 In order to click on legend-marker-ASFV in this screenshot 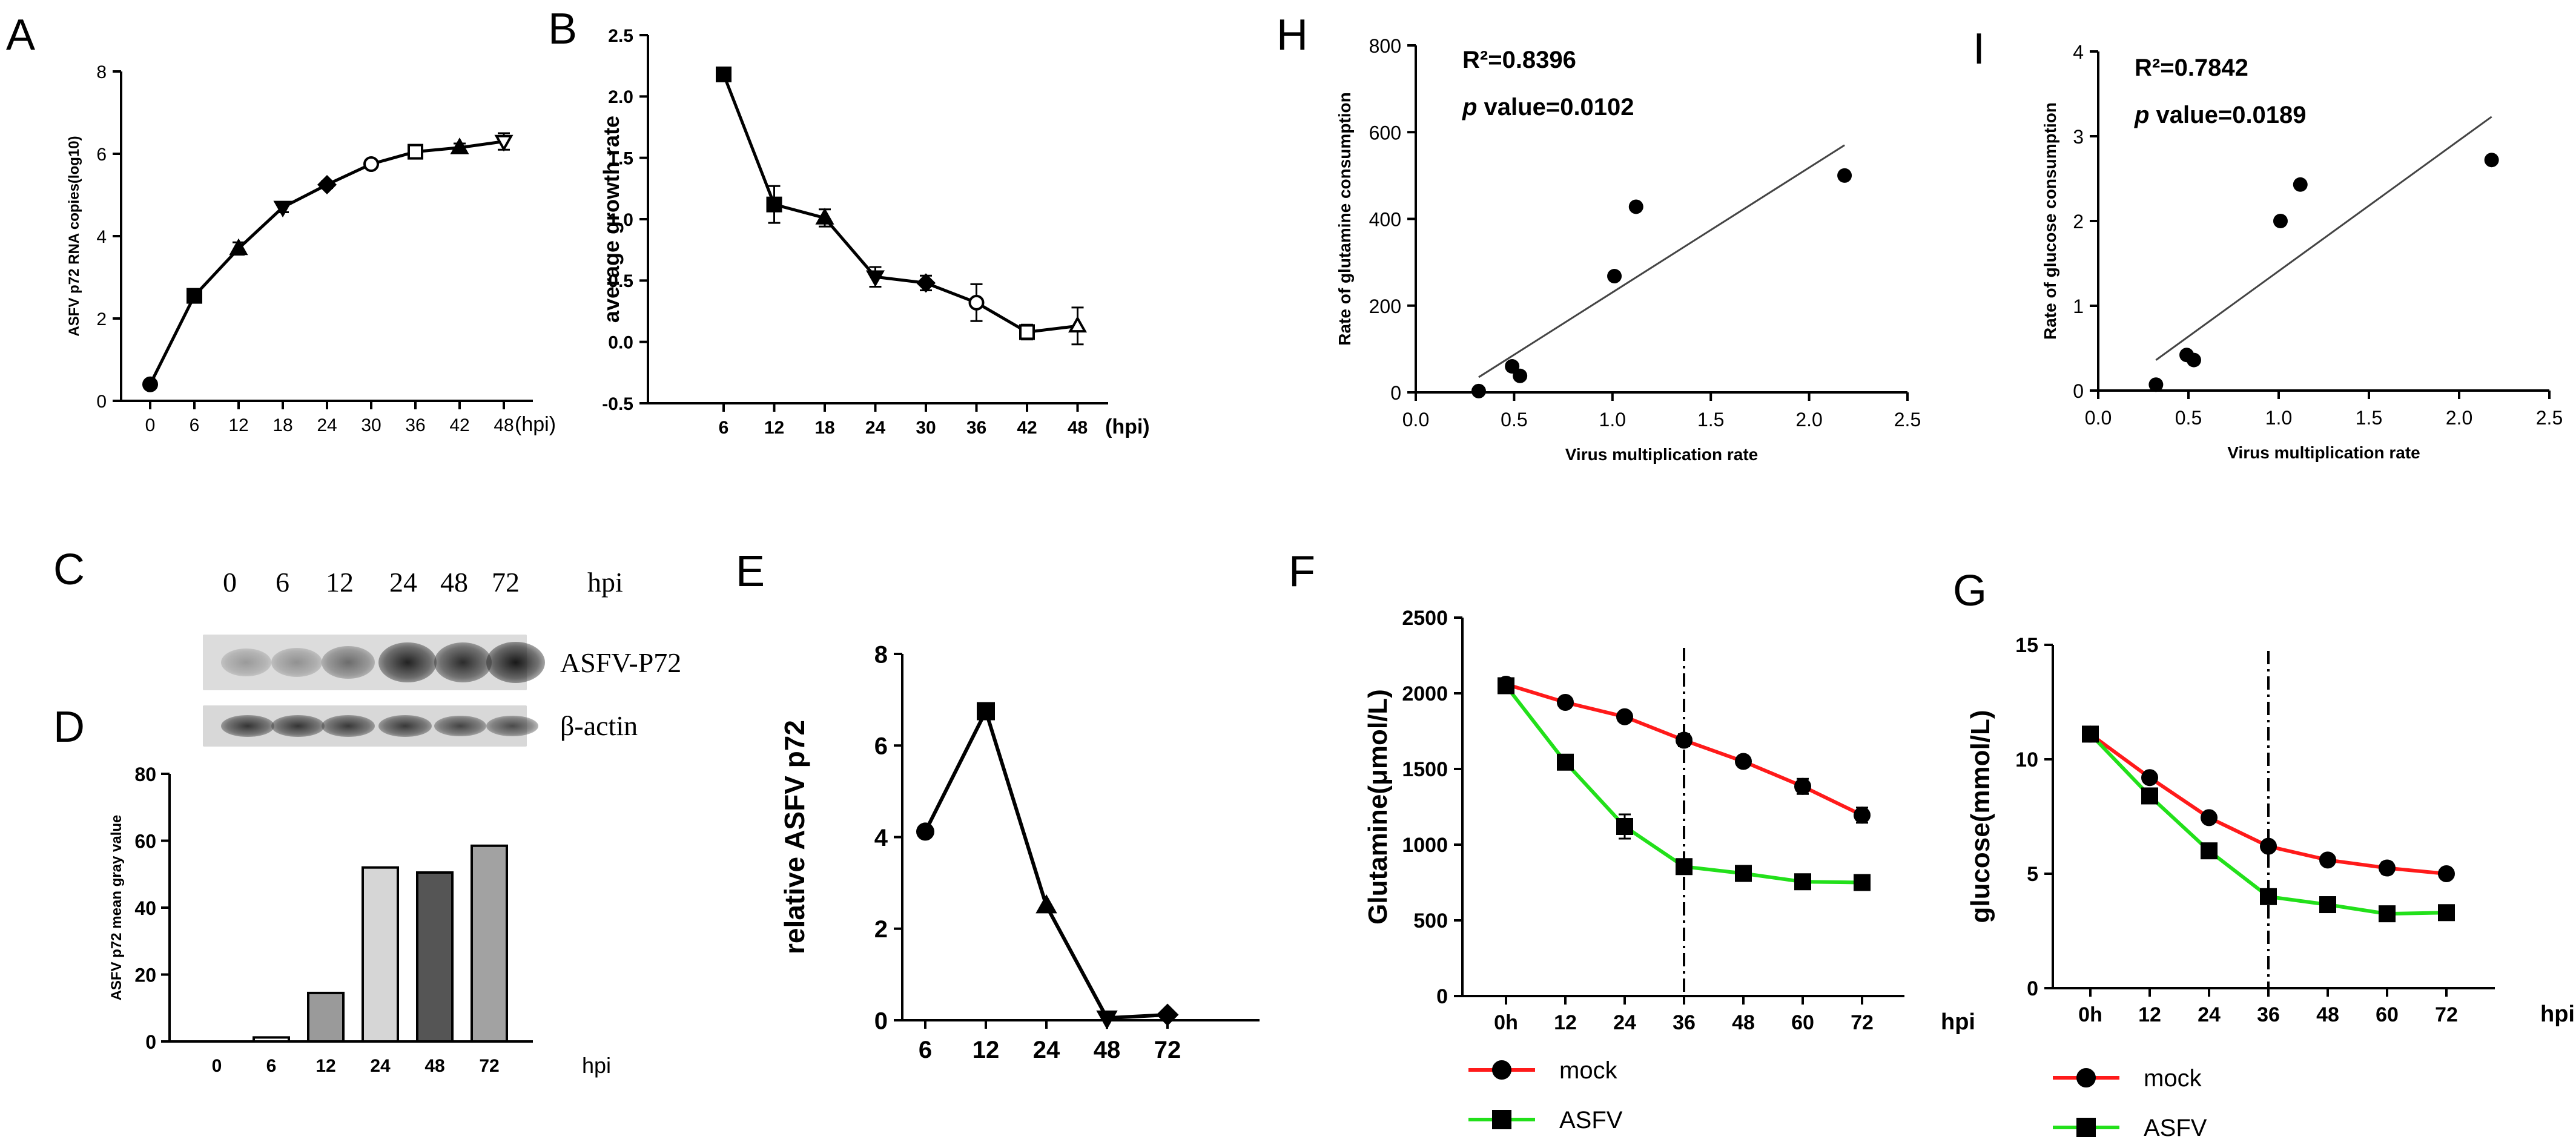, I will do `click(2086, 1127)`.